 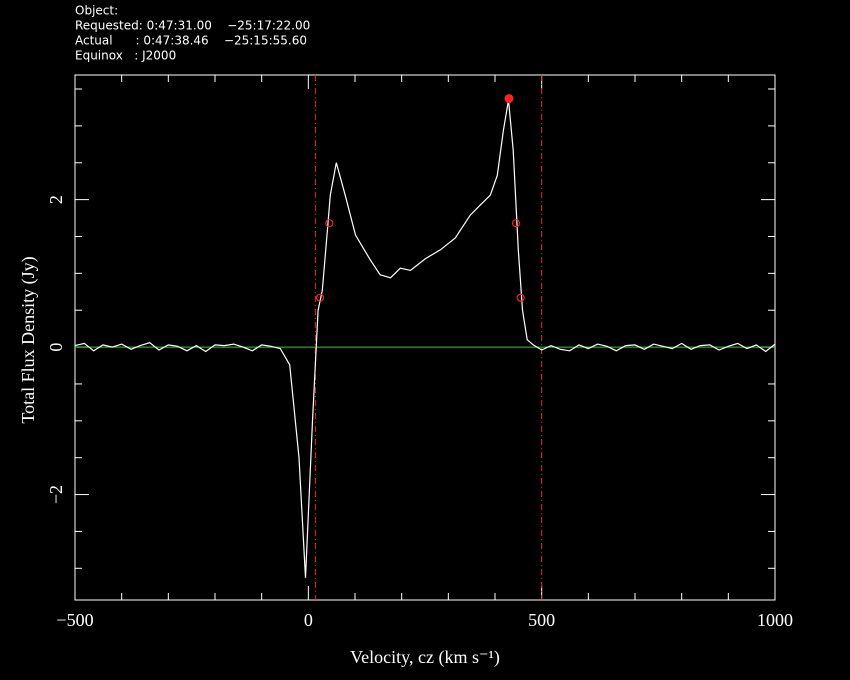 I want to click on x-tick-label: 0, so click(x=308, y=620).